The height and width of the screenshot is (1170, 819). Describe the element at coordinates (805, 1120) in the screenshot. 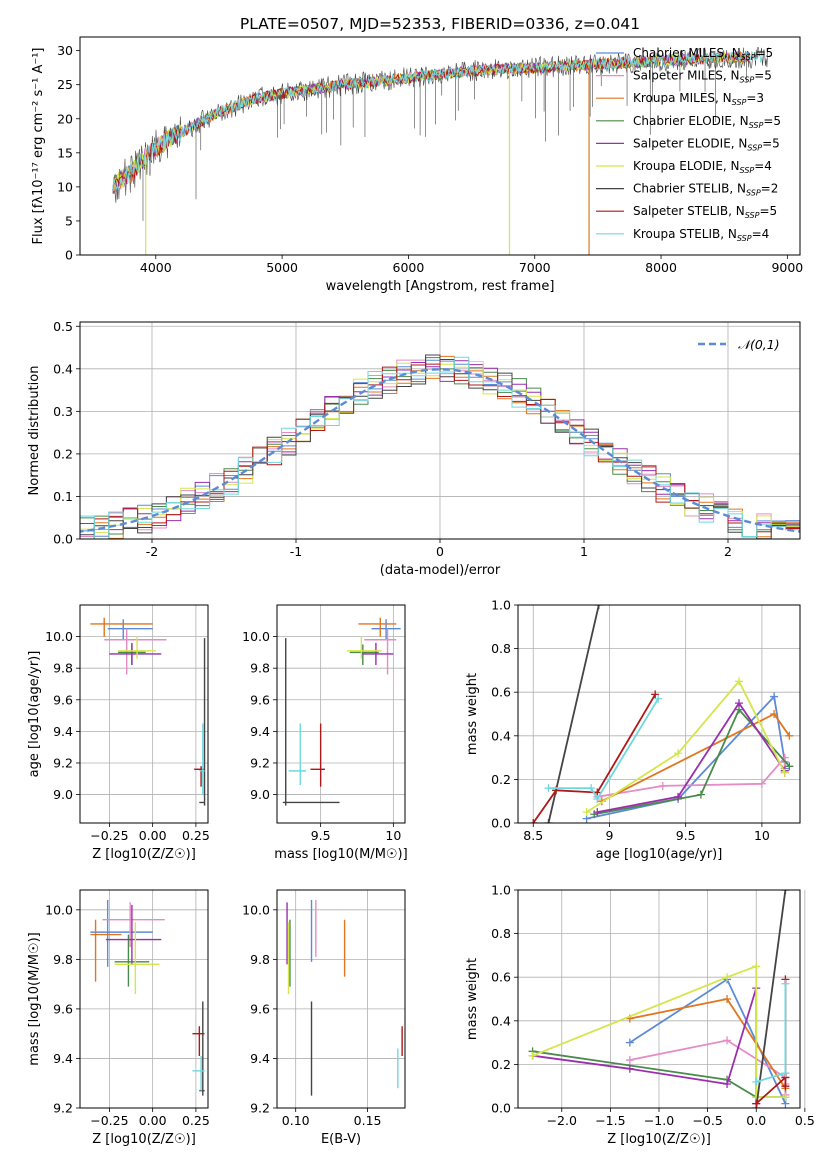

I see `x-tick-label: 0.5` at that location.